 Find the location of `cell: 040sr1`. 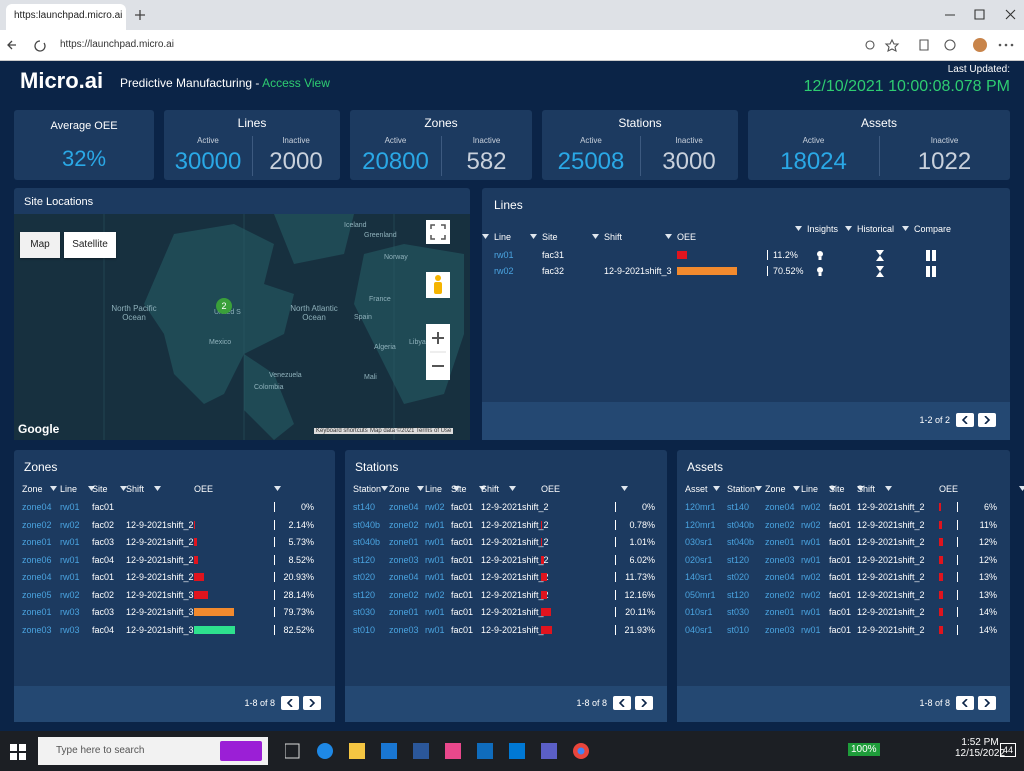

cell: 040sr1 is located at coordinates (699, 629).